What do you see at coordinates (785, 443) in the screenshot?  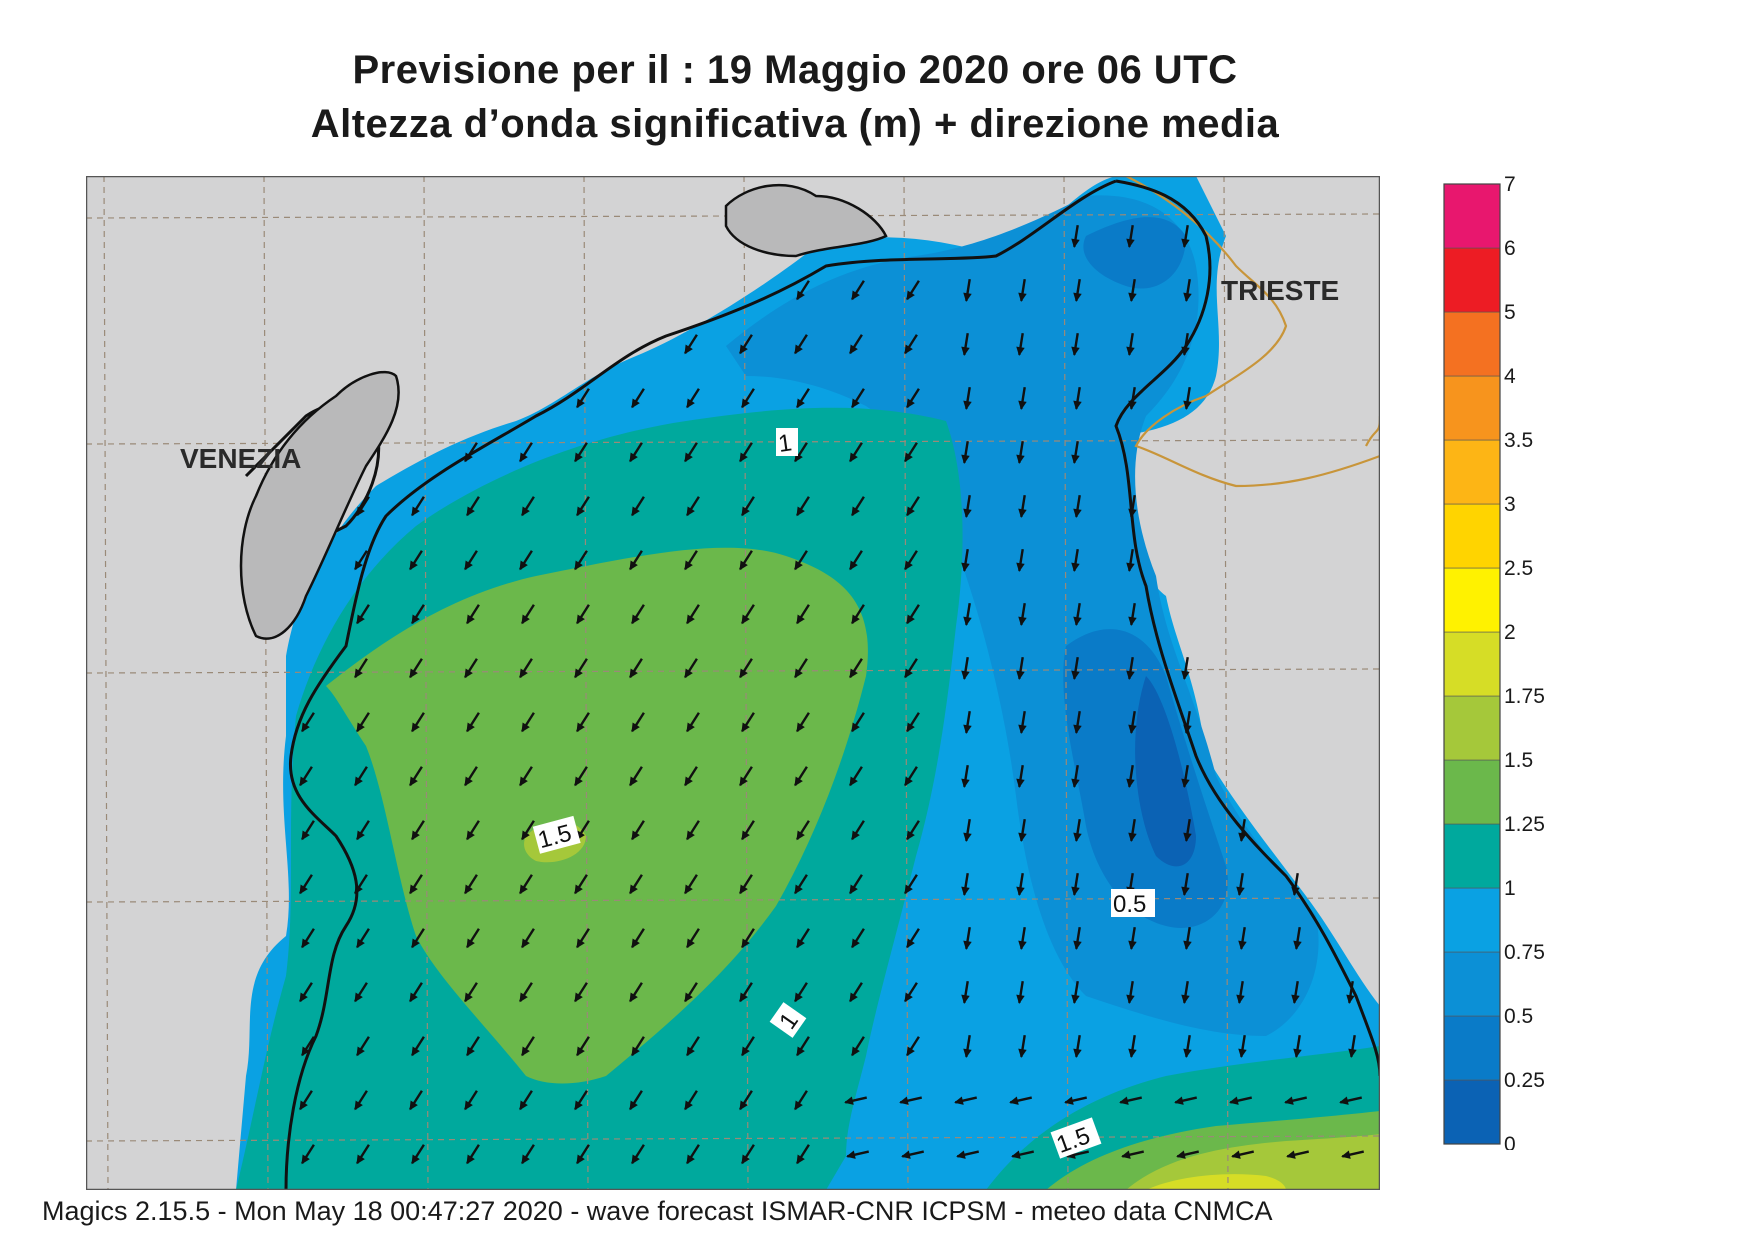 I see `contour-label: 1` at bounding box center [785, 443].